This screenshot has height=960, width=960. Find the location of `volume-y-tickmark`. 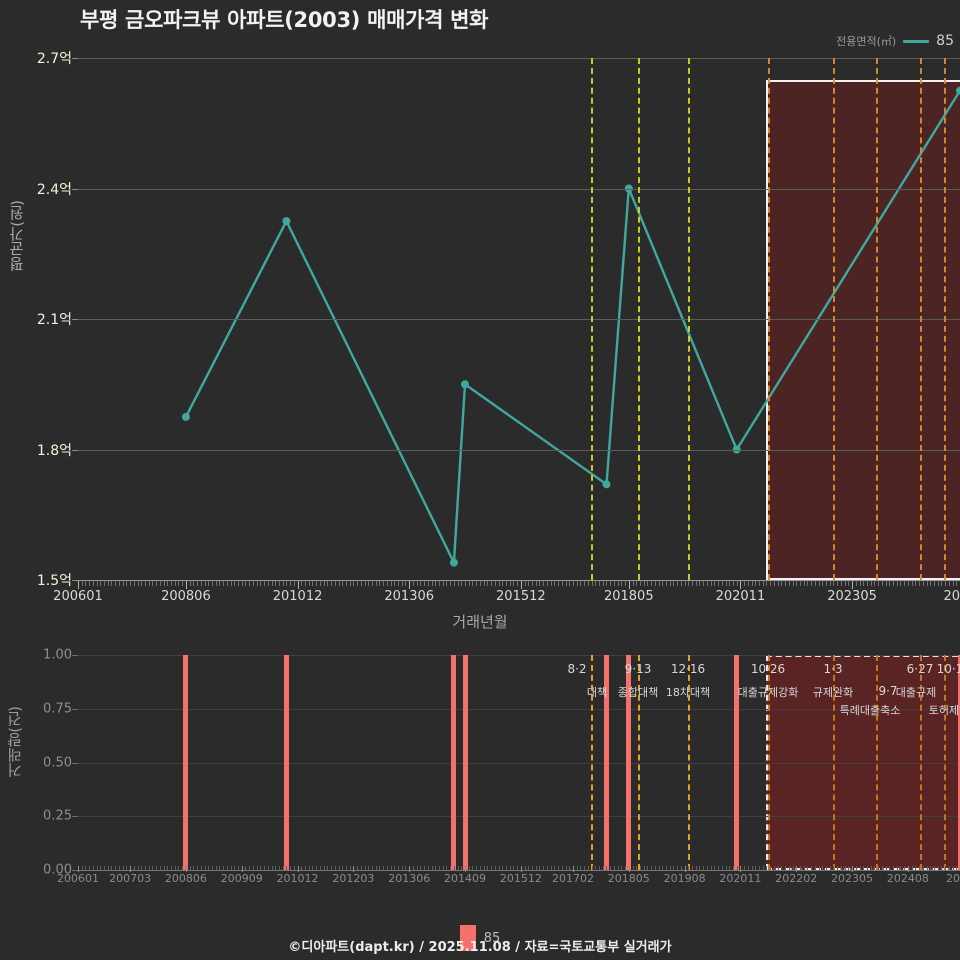

volume-y-tickmark is located at coordinates (75, 870).